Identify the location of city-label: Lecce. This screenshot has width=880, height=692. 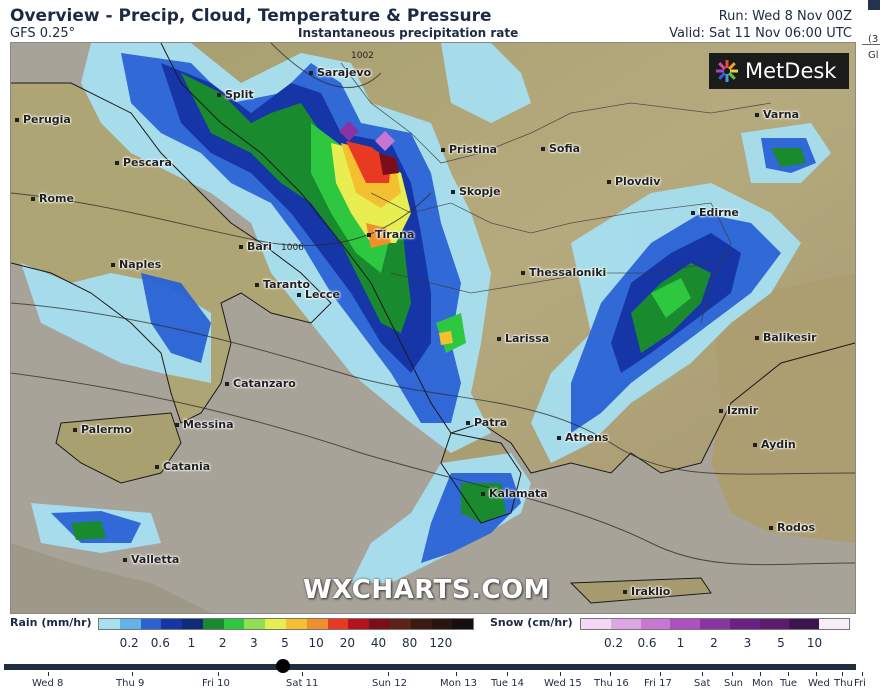
(318, 294).